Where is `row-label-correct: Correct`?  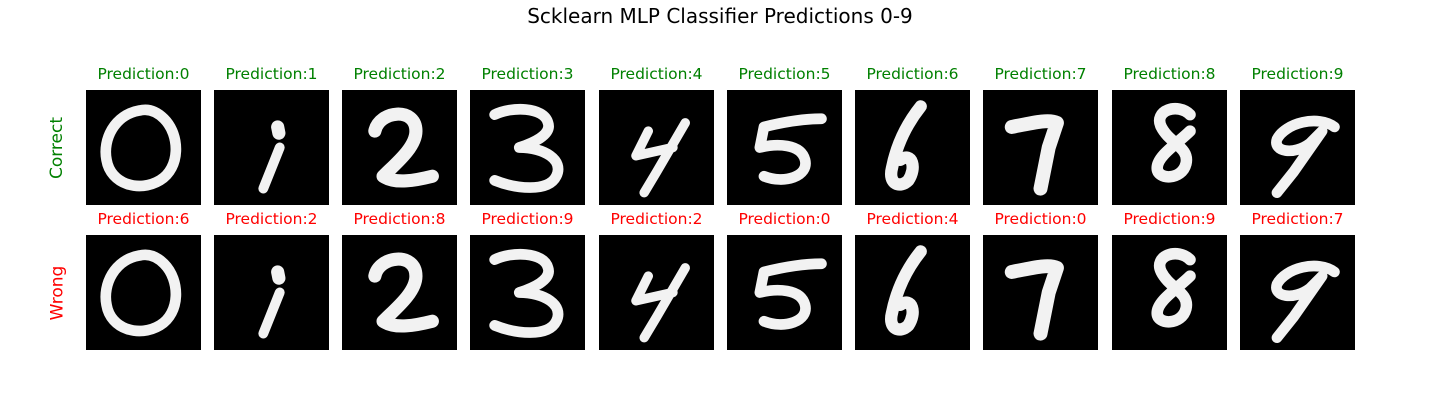 row-label-correct: Correct is located at coordinates (57, 147).